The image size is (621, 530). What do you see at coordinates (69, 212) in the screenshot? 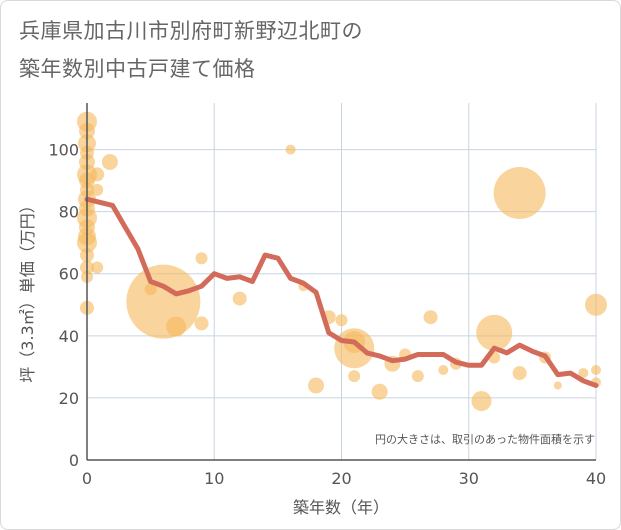
I see `y-tick-label: 80` at bounding box center [69, 212].